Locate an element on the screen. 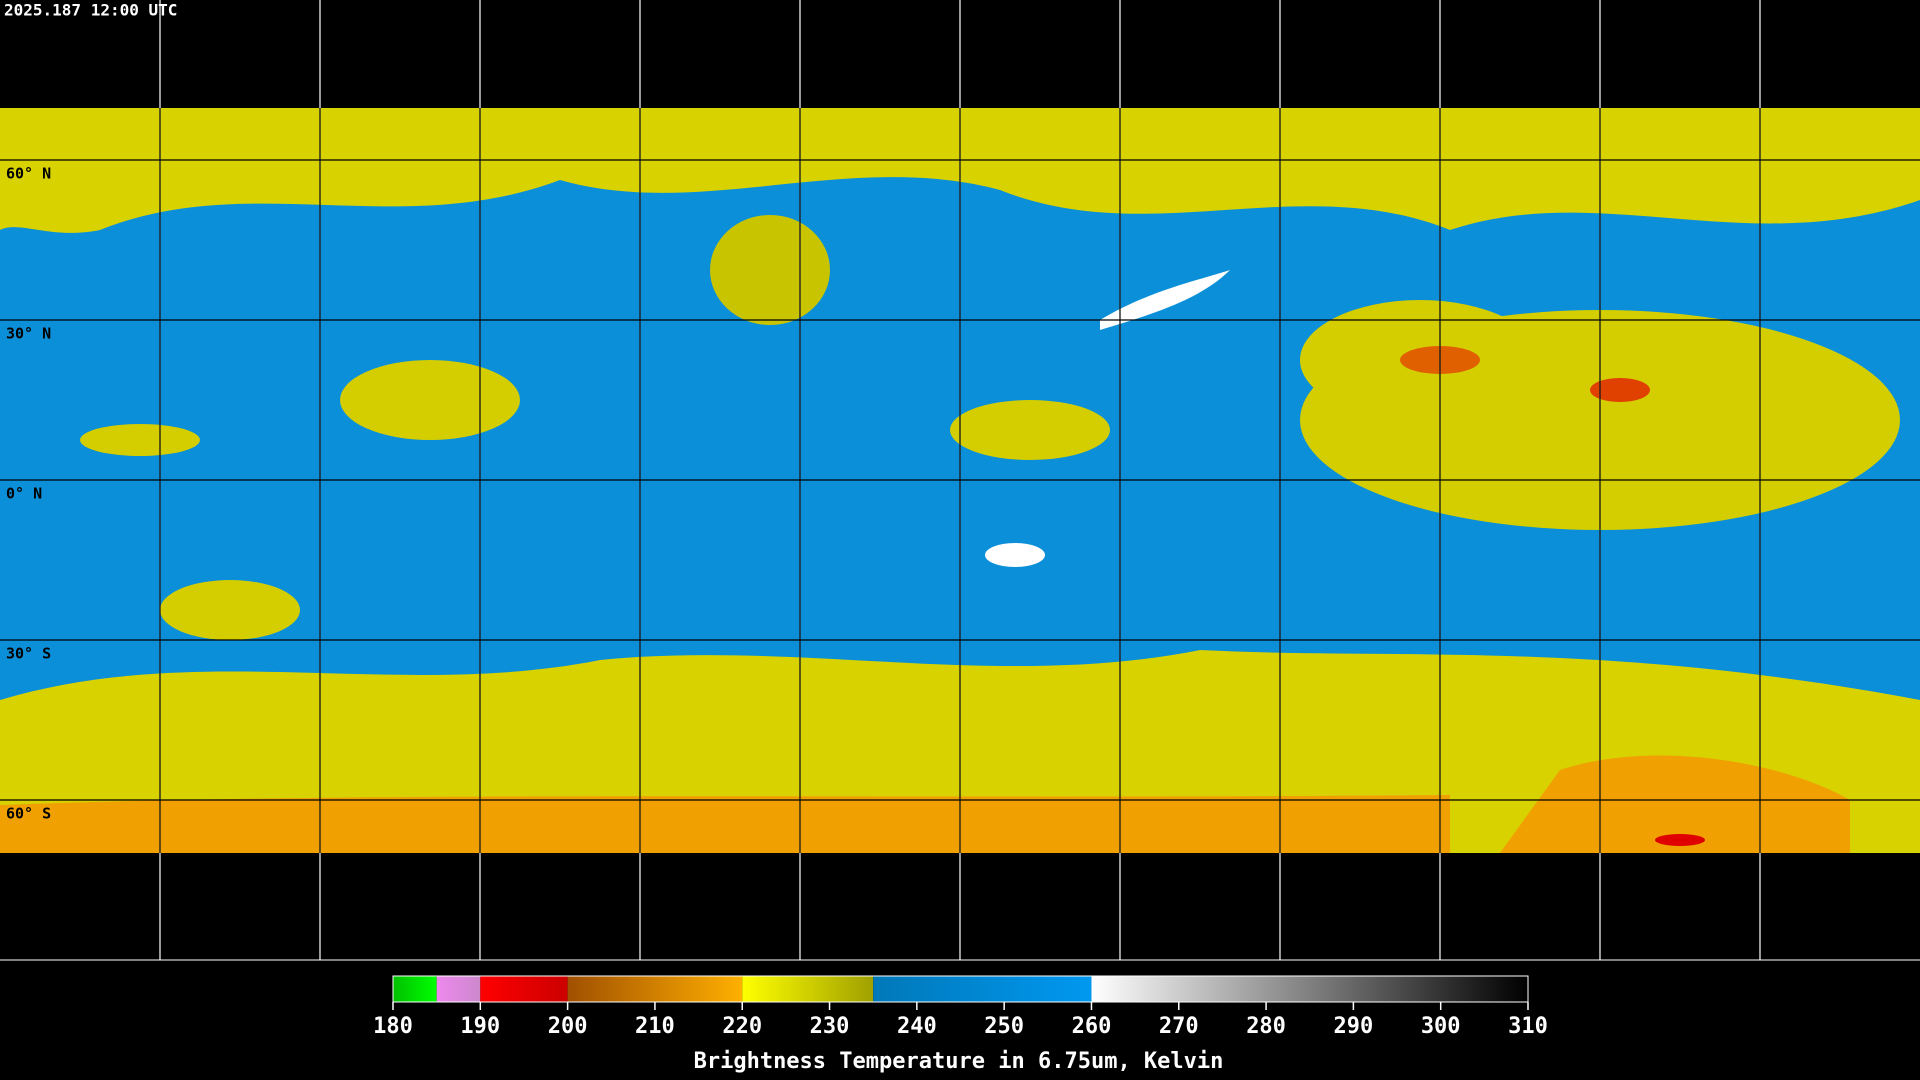 Image resolution: width=1920 pixels, height=1080 pixels. colorbar-tick-label: 300 is located at coordinates (1441, 1026).